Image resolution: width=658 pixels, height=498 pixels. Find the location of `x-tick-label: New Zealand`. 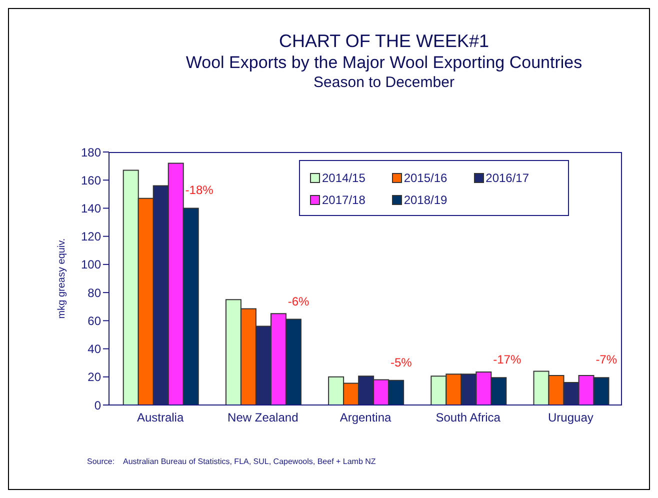

x-tick-label: New Zealand is located at coordinates (263, 417).